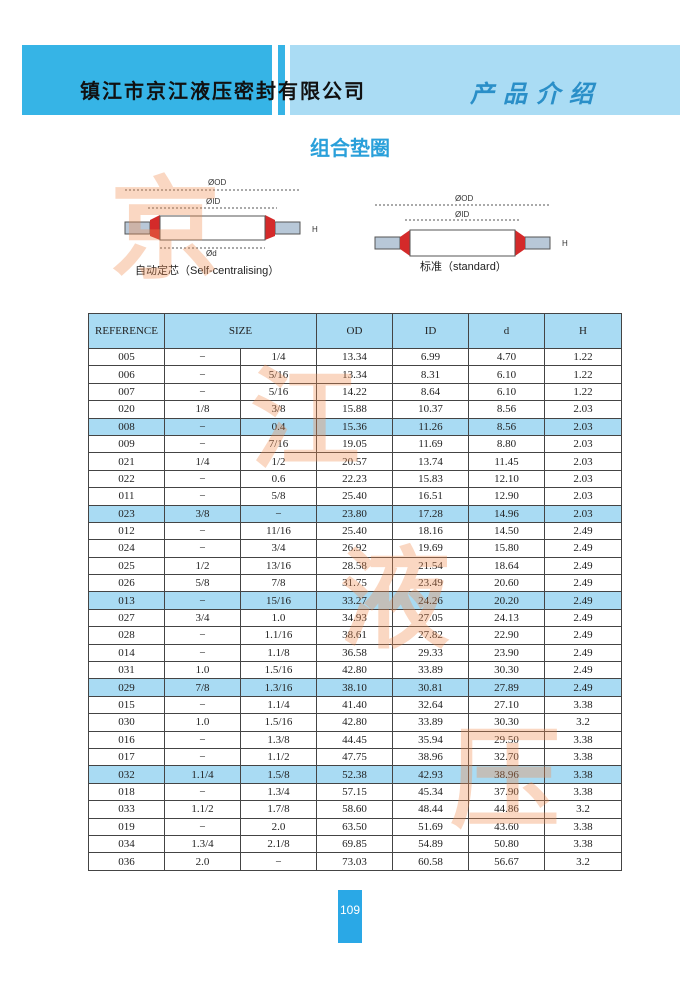 The height and width of the screenshot is (990, 700). I want to click on diagram-self-centralising: ØOD ØID Ød H 自动定芯（Self-centralising）, so click(221, 227).